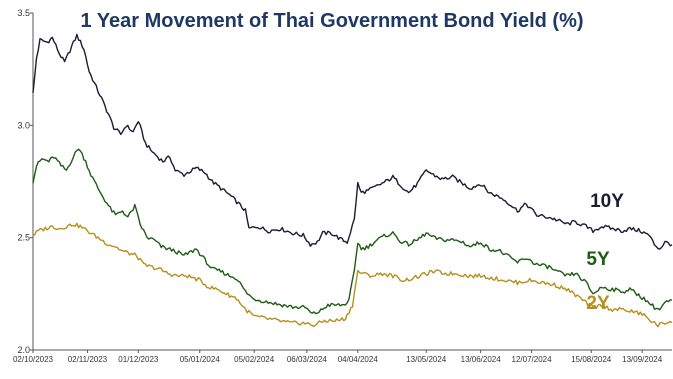 The width and height of the screenshot is (673, 379). I want to click on x-tick-label: 12/07/2024, so click(532, 359).